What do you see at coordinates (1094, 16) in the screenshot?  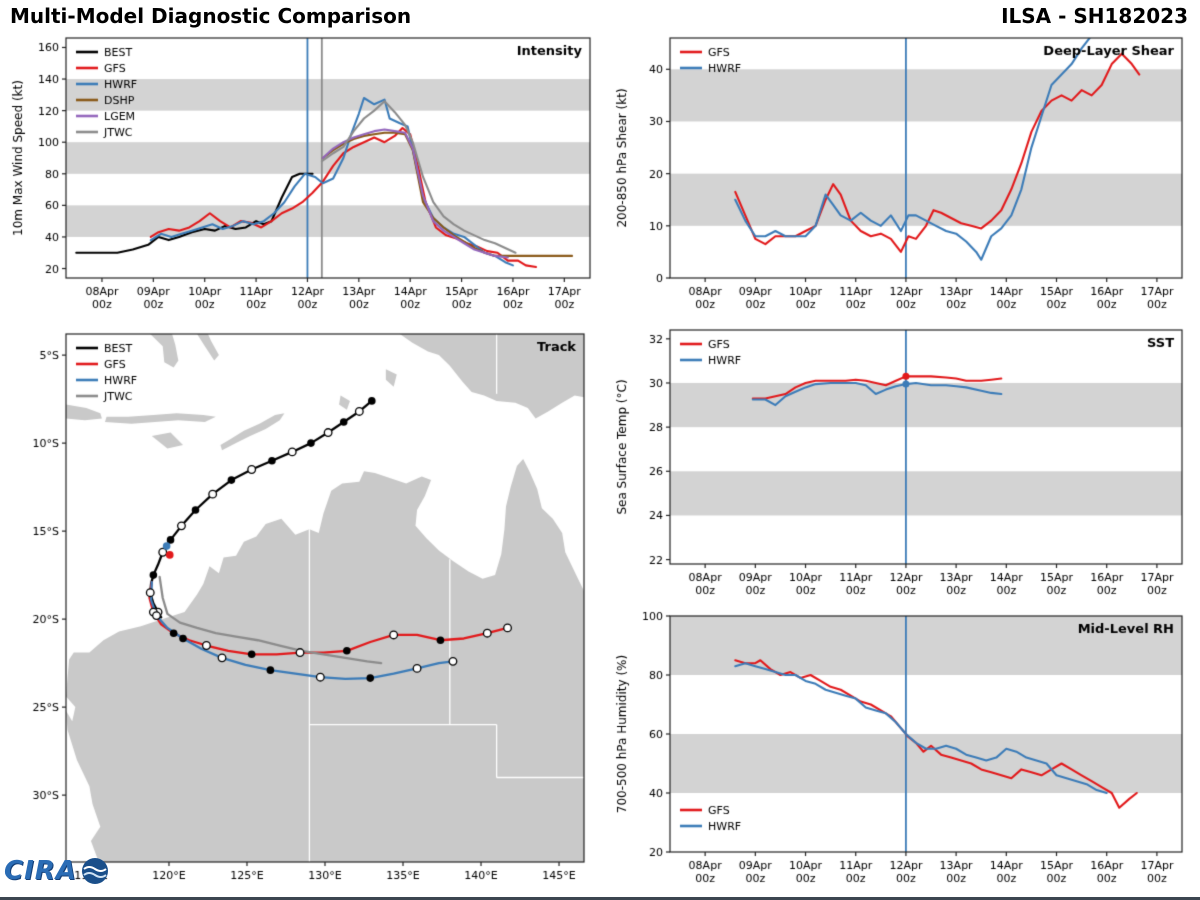 I see `storm-id: ILSA - SH182023` at bounding box center [1094, 16].